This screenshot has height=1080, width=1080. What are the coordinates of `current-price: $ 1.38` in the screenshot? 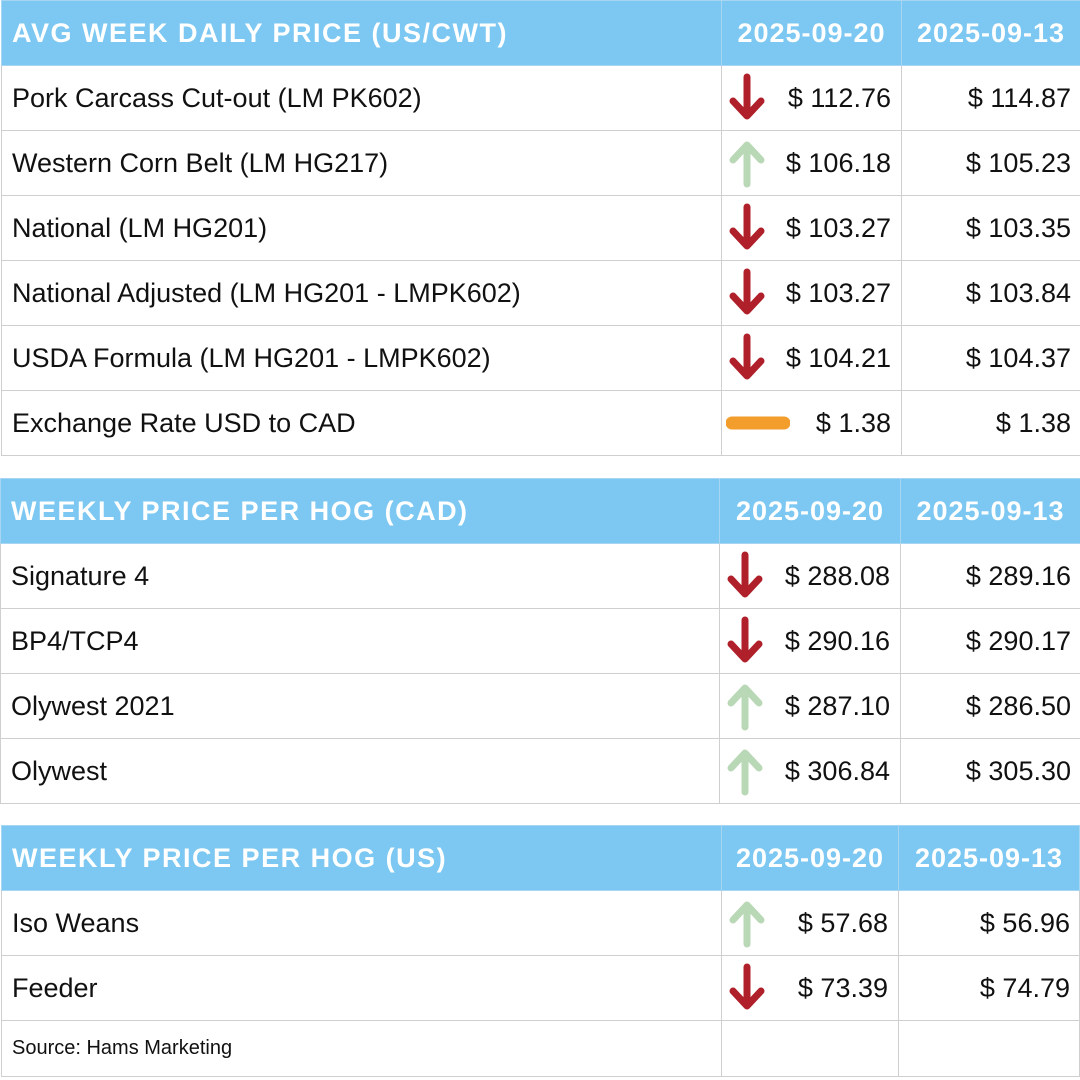 It's located at (853, 422).